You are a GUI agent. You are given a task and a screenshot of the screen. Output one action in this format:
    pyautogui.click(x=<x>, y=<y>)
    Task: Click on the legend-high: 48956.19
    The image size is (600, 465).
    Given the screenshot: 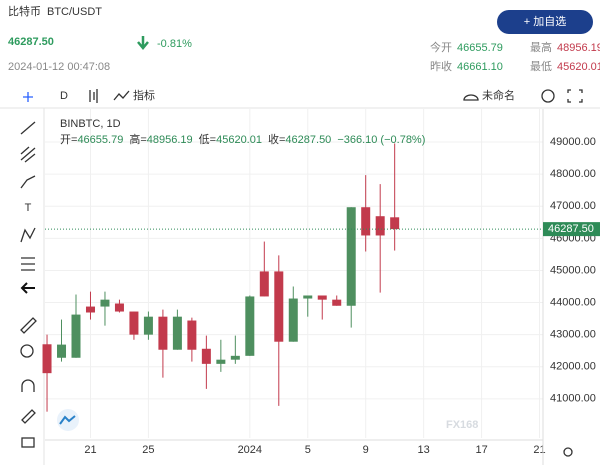 What is the action you would take?
    pyautogui.click(x=170, y=140)
    